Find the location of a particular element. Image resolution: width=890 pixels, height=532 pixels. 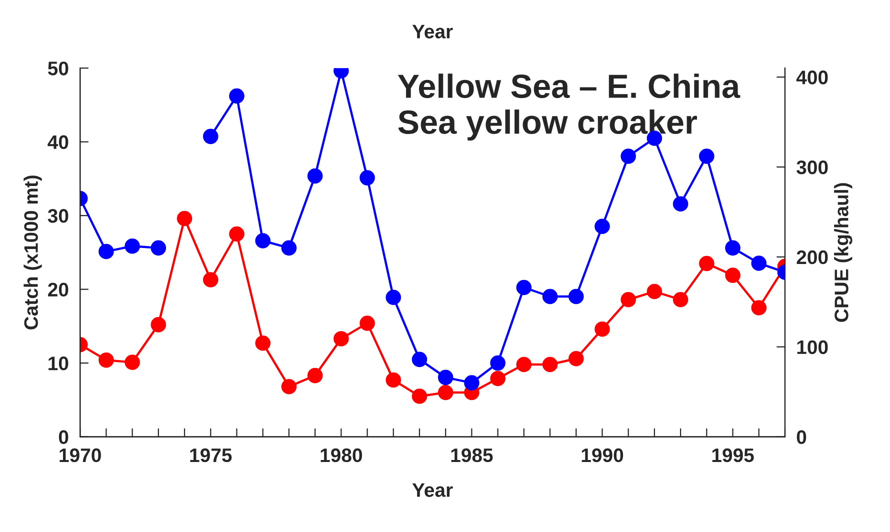

x-tick-label: 1975 is located at coordinates (211, 455).